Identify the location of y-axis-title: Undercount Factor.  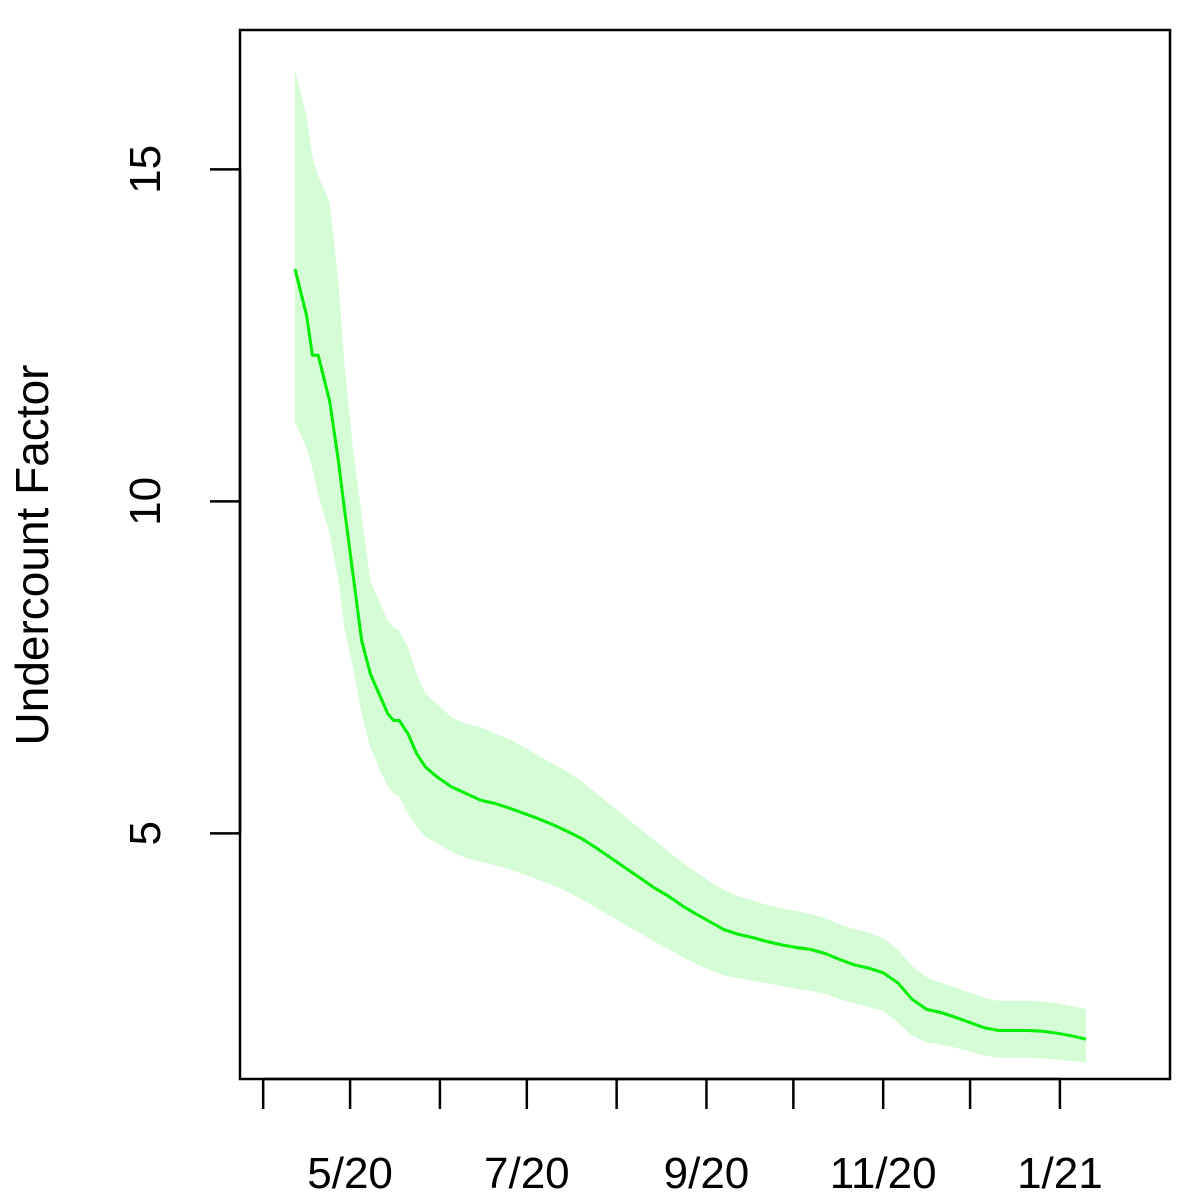
(32, 555).